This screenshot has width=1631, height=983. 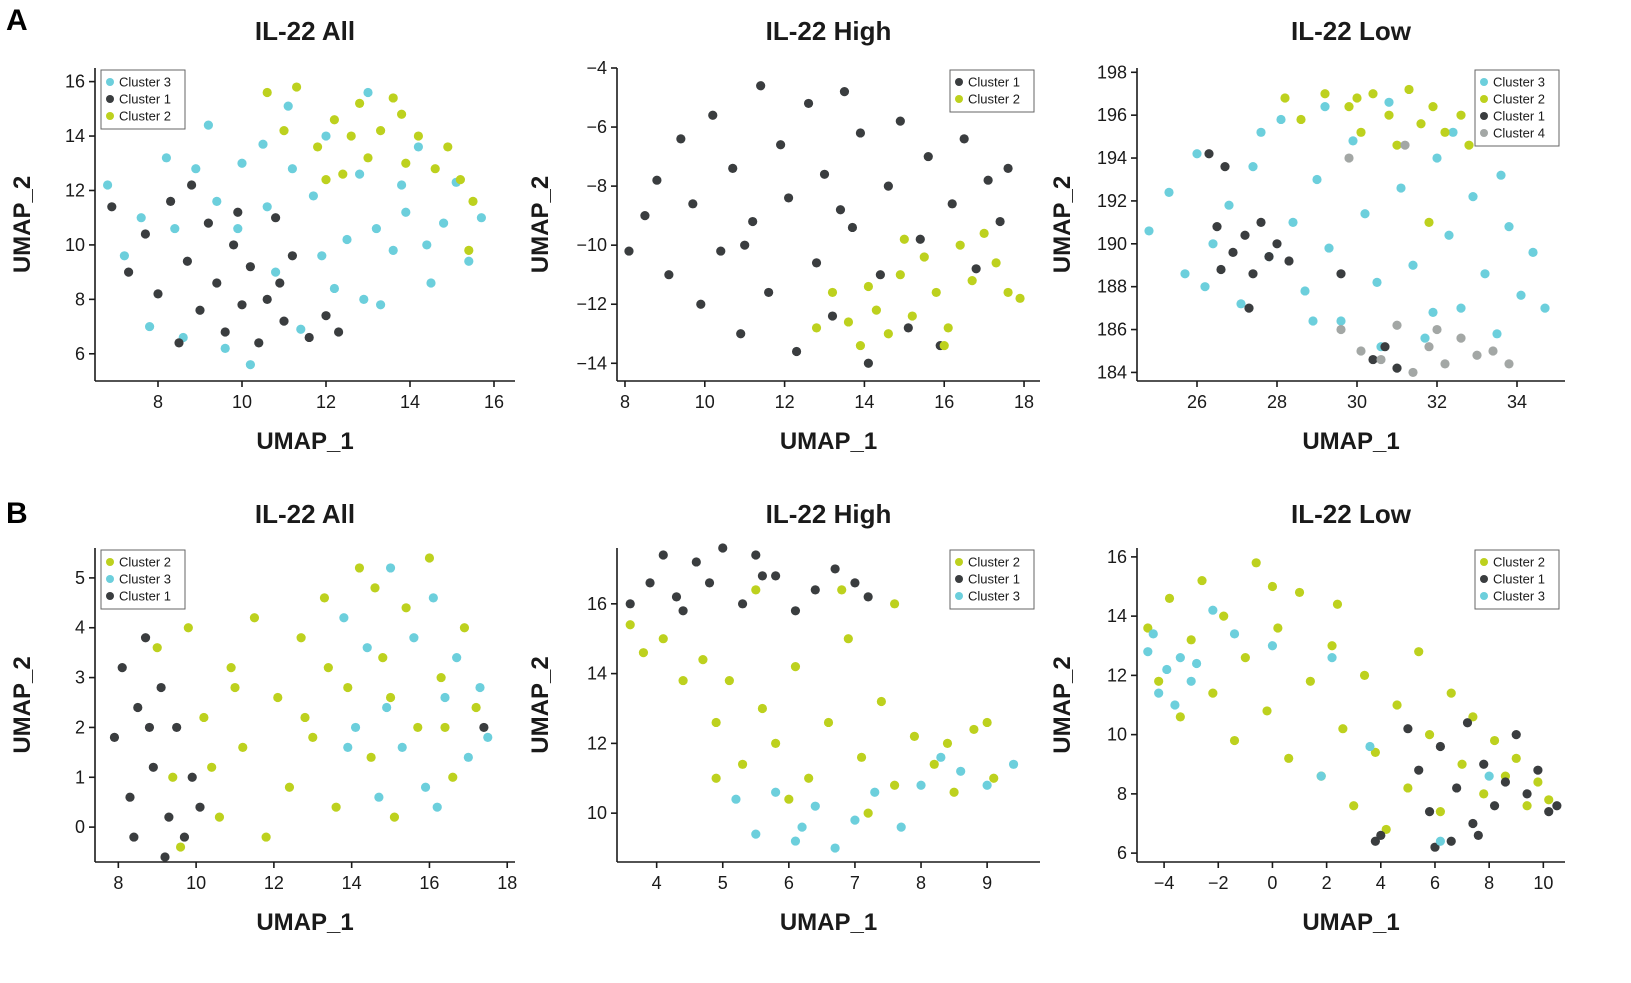 I want to click on y-tick-label: 3, so click(x=80, y=678).